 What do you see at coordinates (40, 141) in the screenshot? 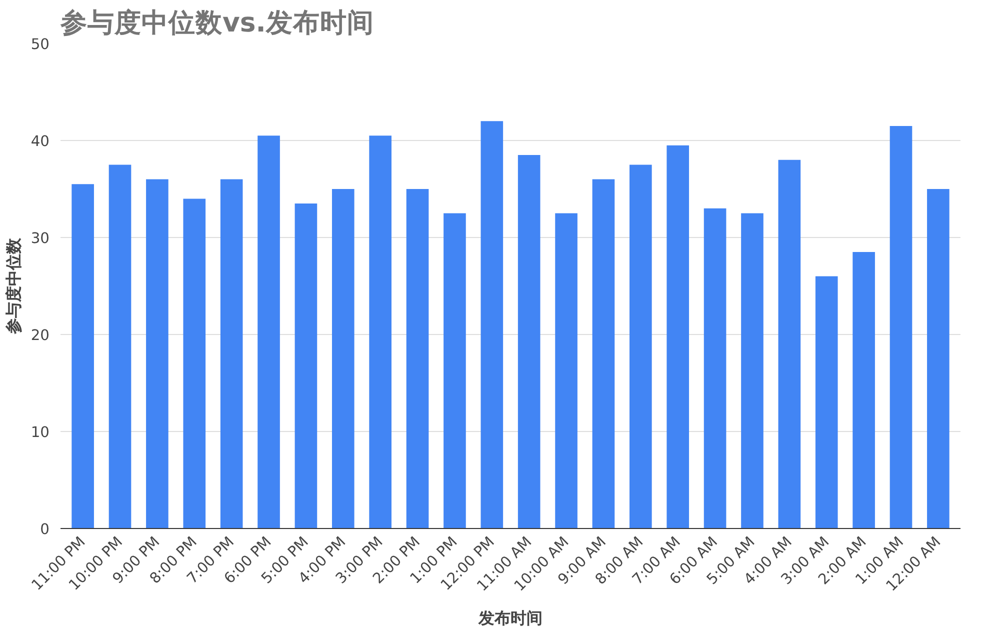
I see `y-tick-label: 40` at bounding box center [40, 141].